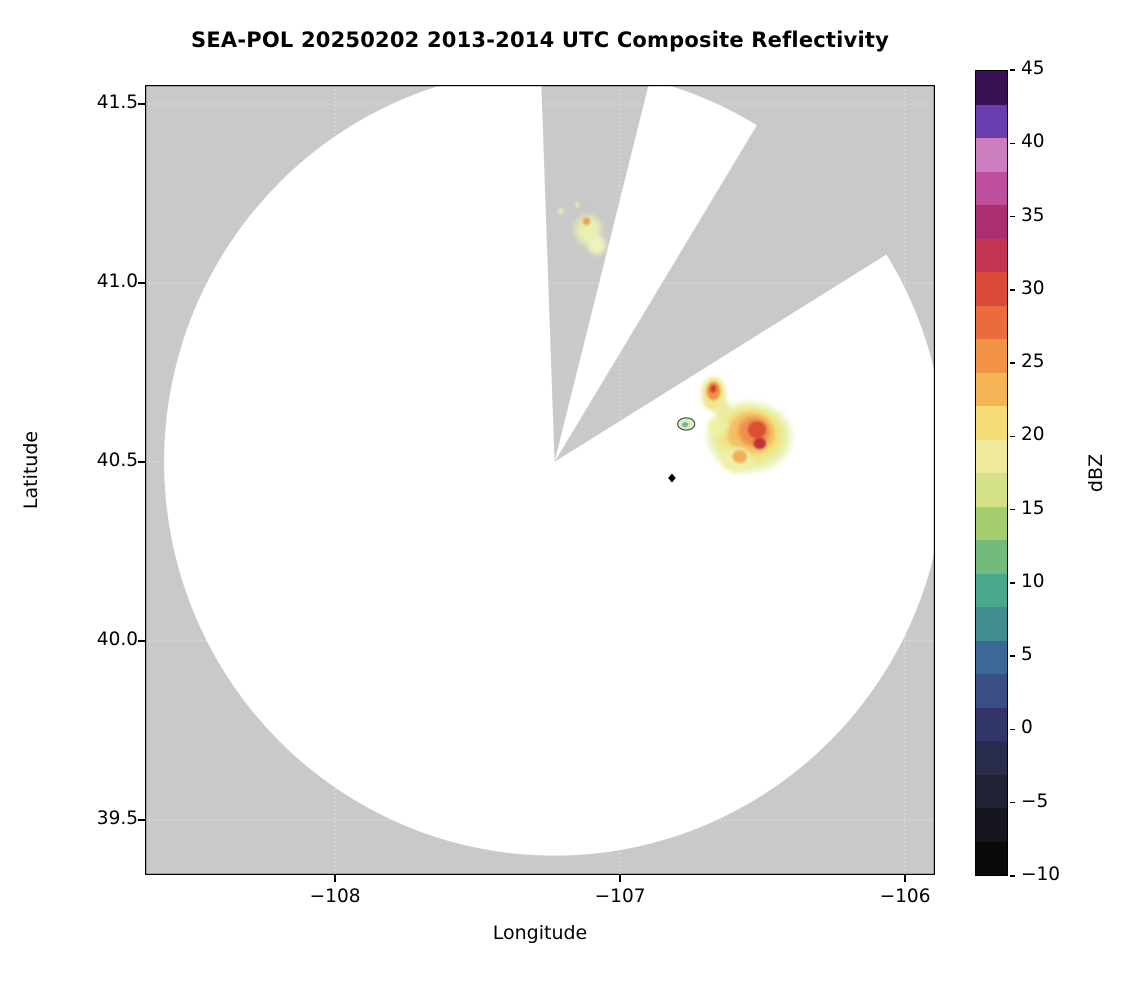 The width and height of the screenshot is (1146, 990). Describe the element at coordinates (1041, 874) in the screenshot. I see `colorbar-tick-label: −10` at that location.